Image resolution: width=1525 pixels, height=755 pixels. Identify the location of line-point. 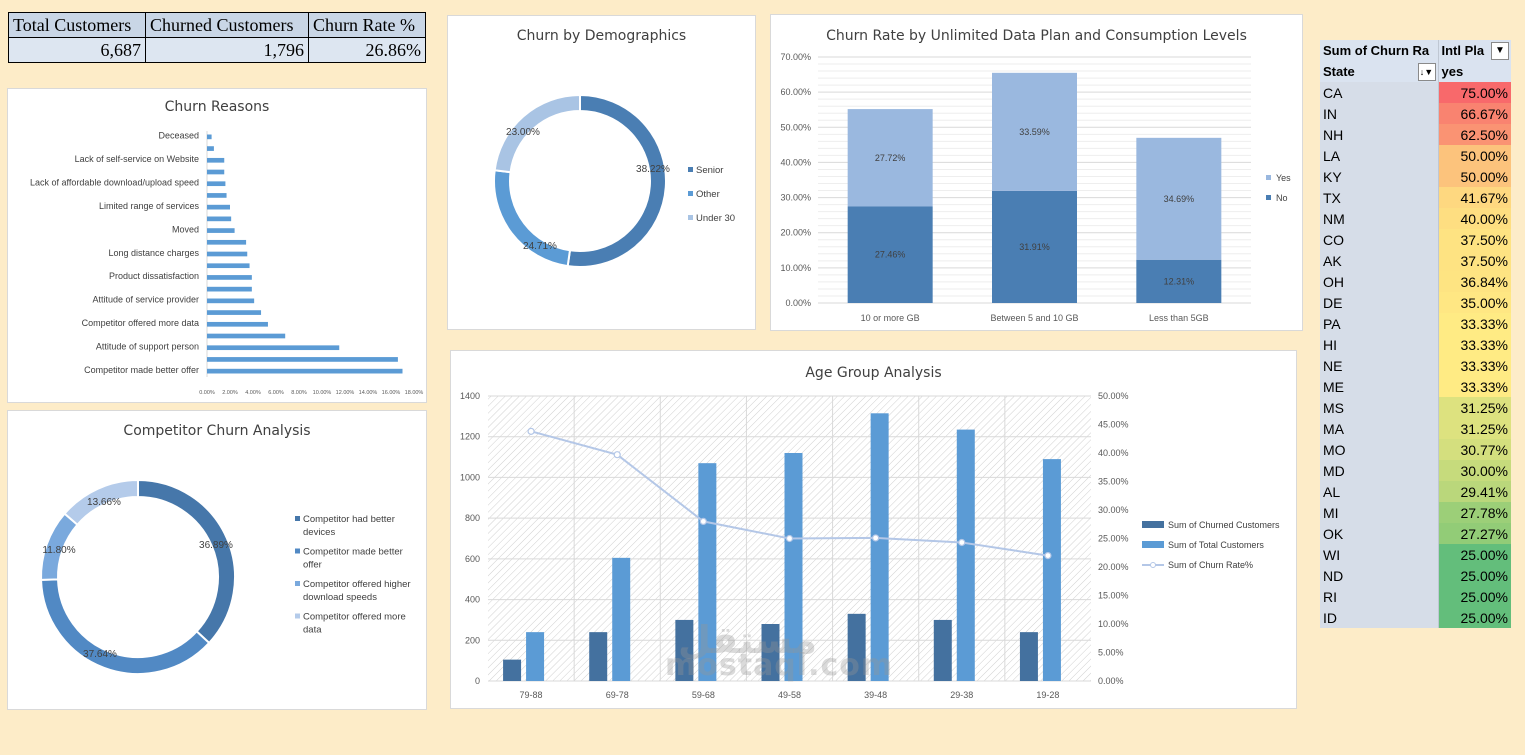
(876, 538).